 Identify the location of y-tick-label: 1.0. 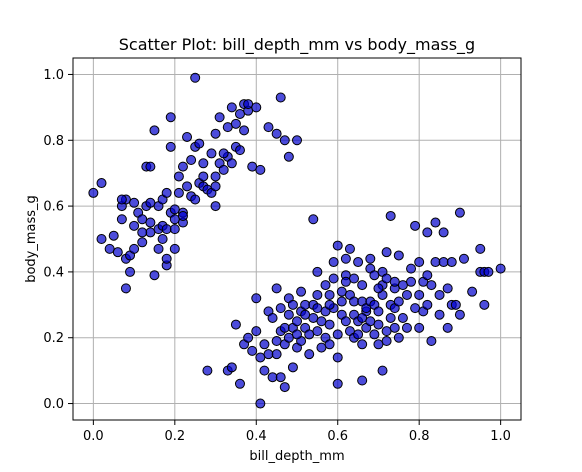
(53, 75).